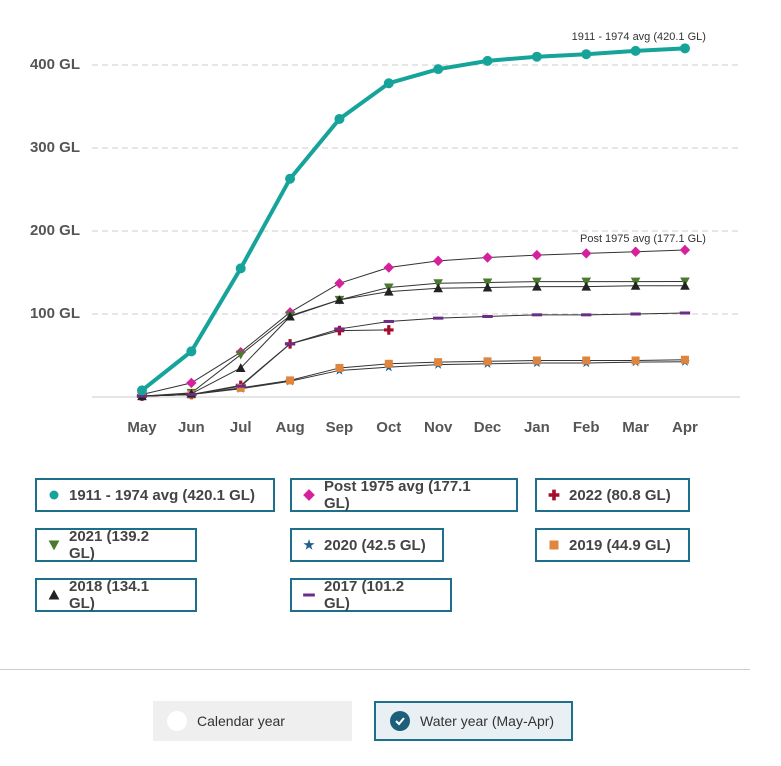 This screenshot has width=781, height=766. I want to click on legend-item: 2021 (139.2 GL), so click(116, 545).